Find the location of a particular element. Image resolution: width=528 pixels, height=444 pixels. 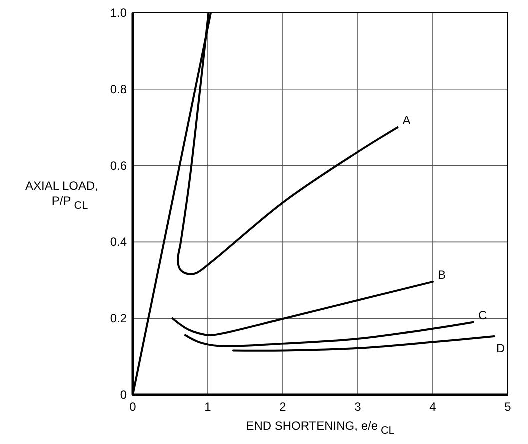

x-tick-label: 4 is located at coordinates (433, 407).